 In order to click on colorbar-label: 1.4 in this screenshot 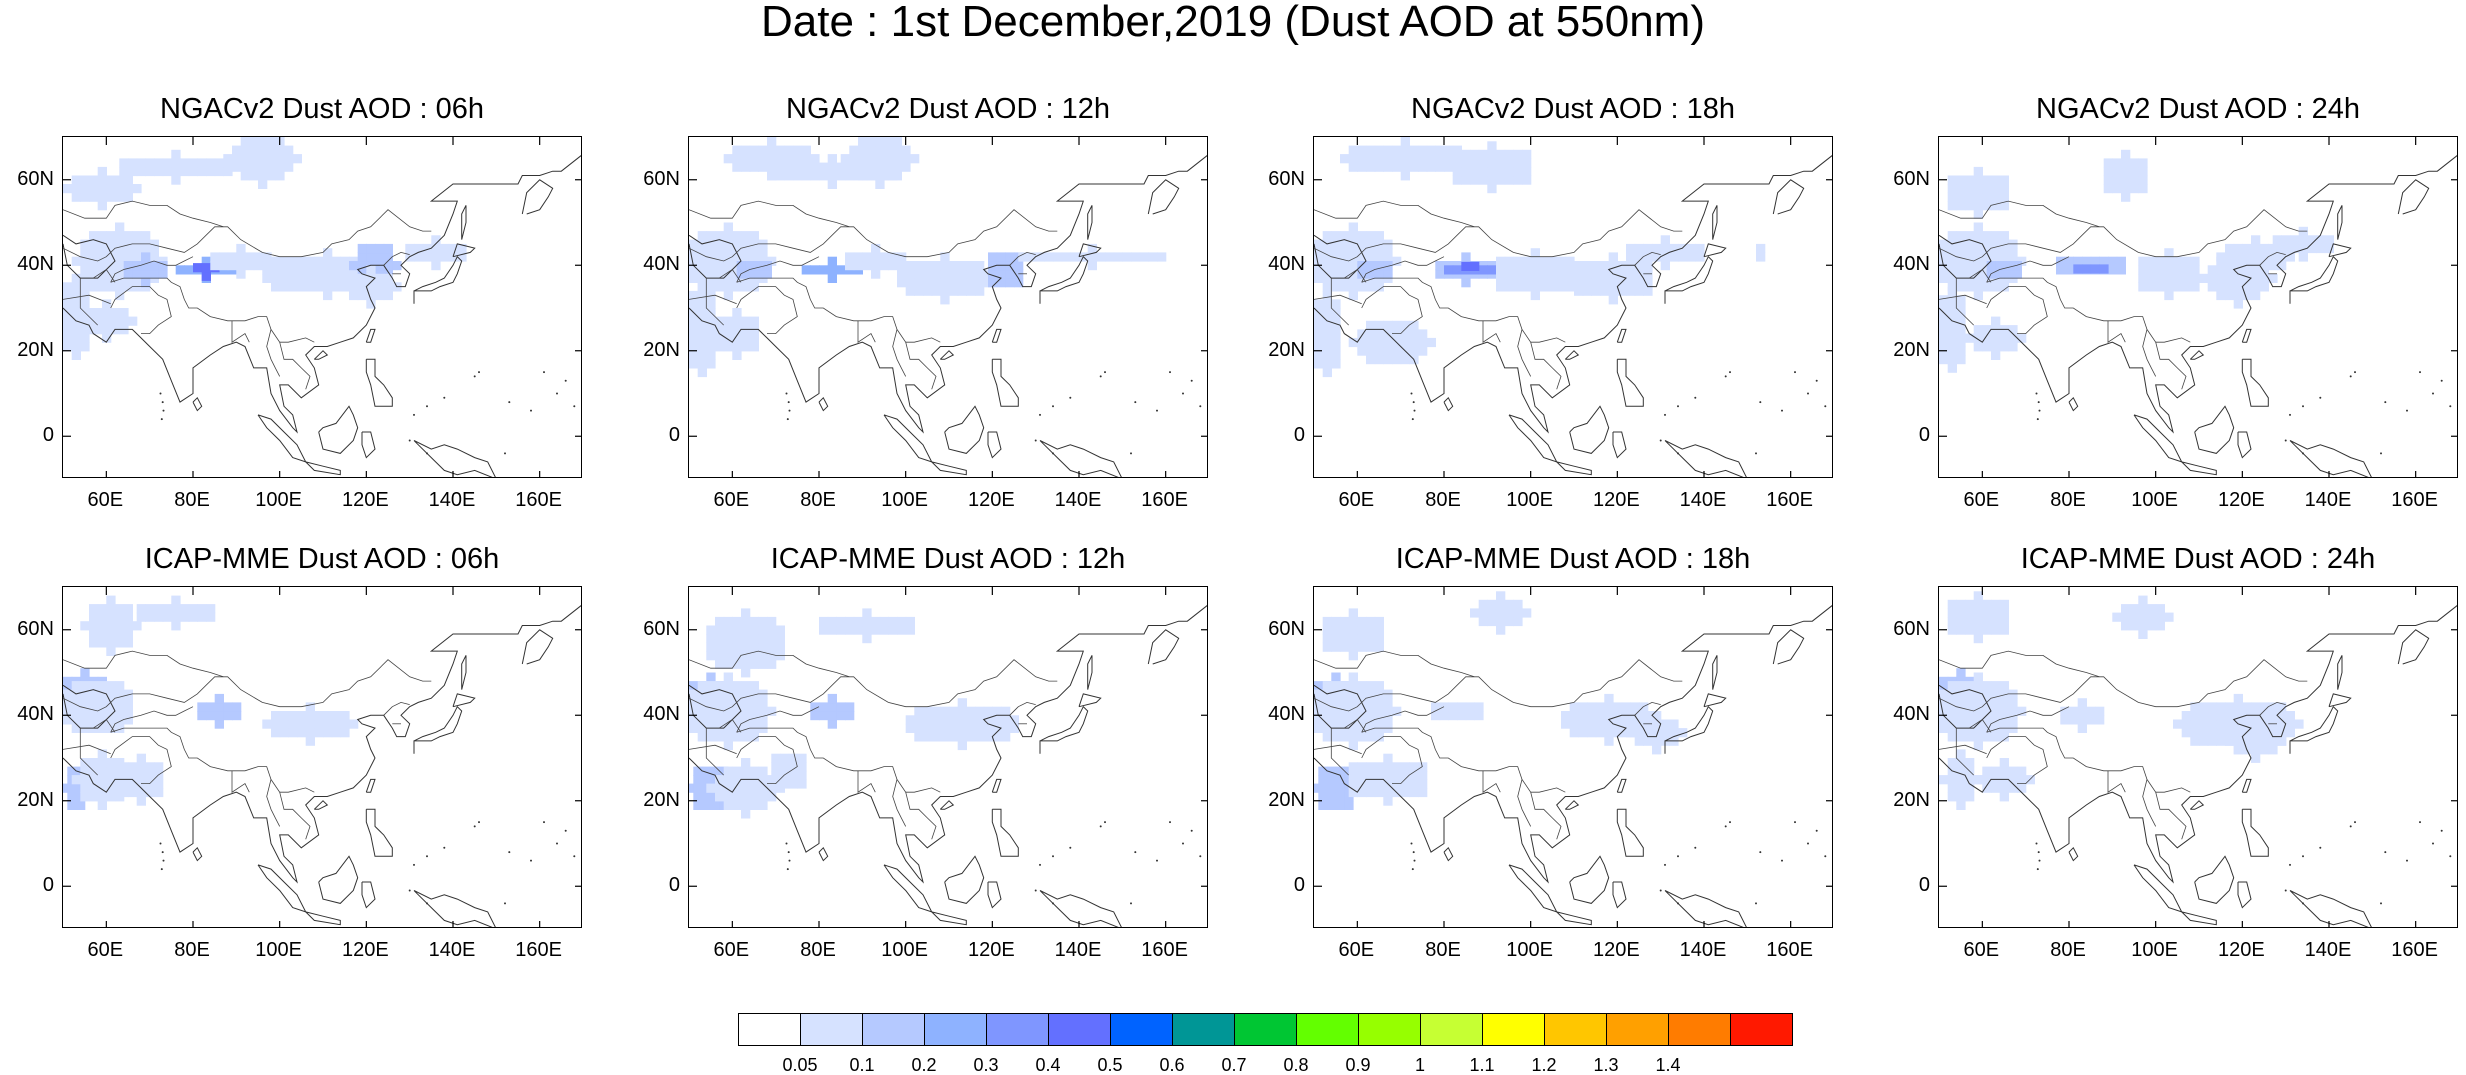, I will do `click(1668, 1065)`.